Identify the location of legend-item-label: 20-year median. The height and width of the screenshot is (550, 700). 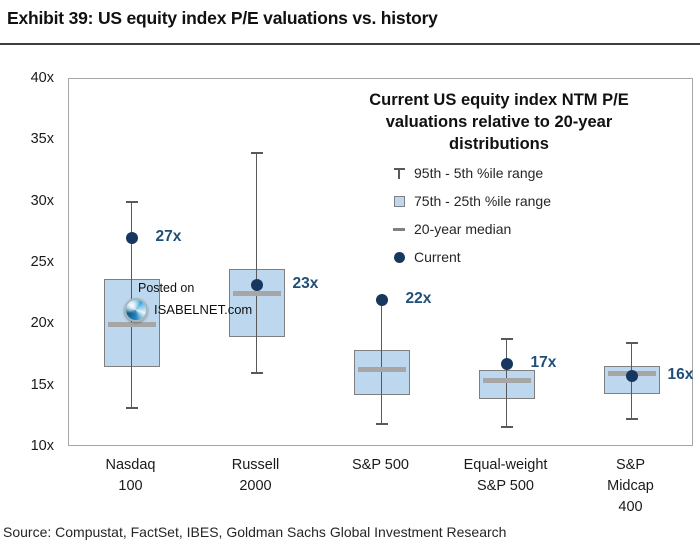
(463, 229).